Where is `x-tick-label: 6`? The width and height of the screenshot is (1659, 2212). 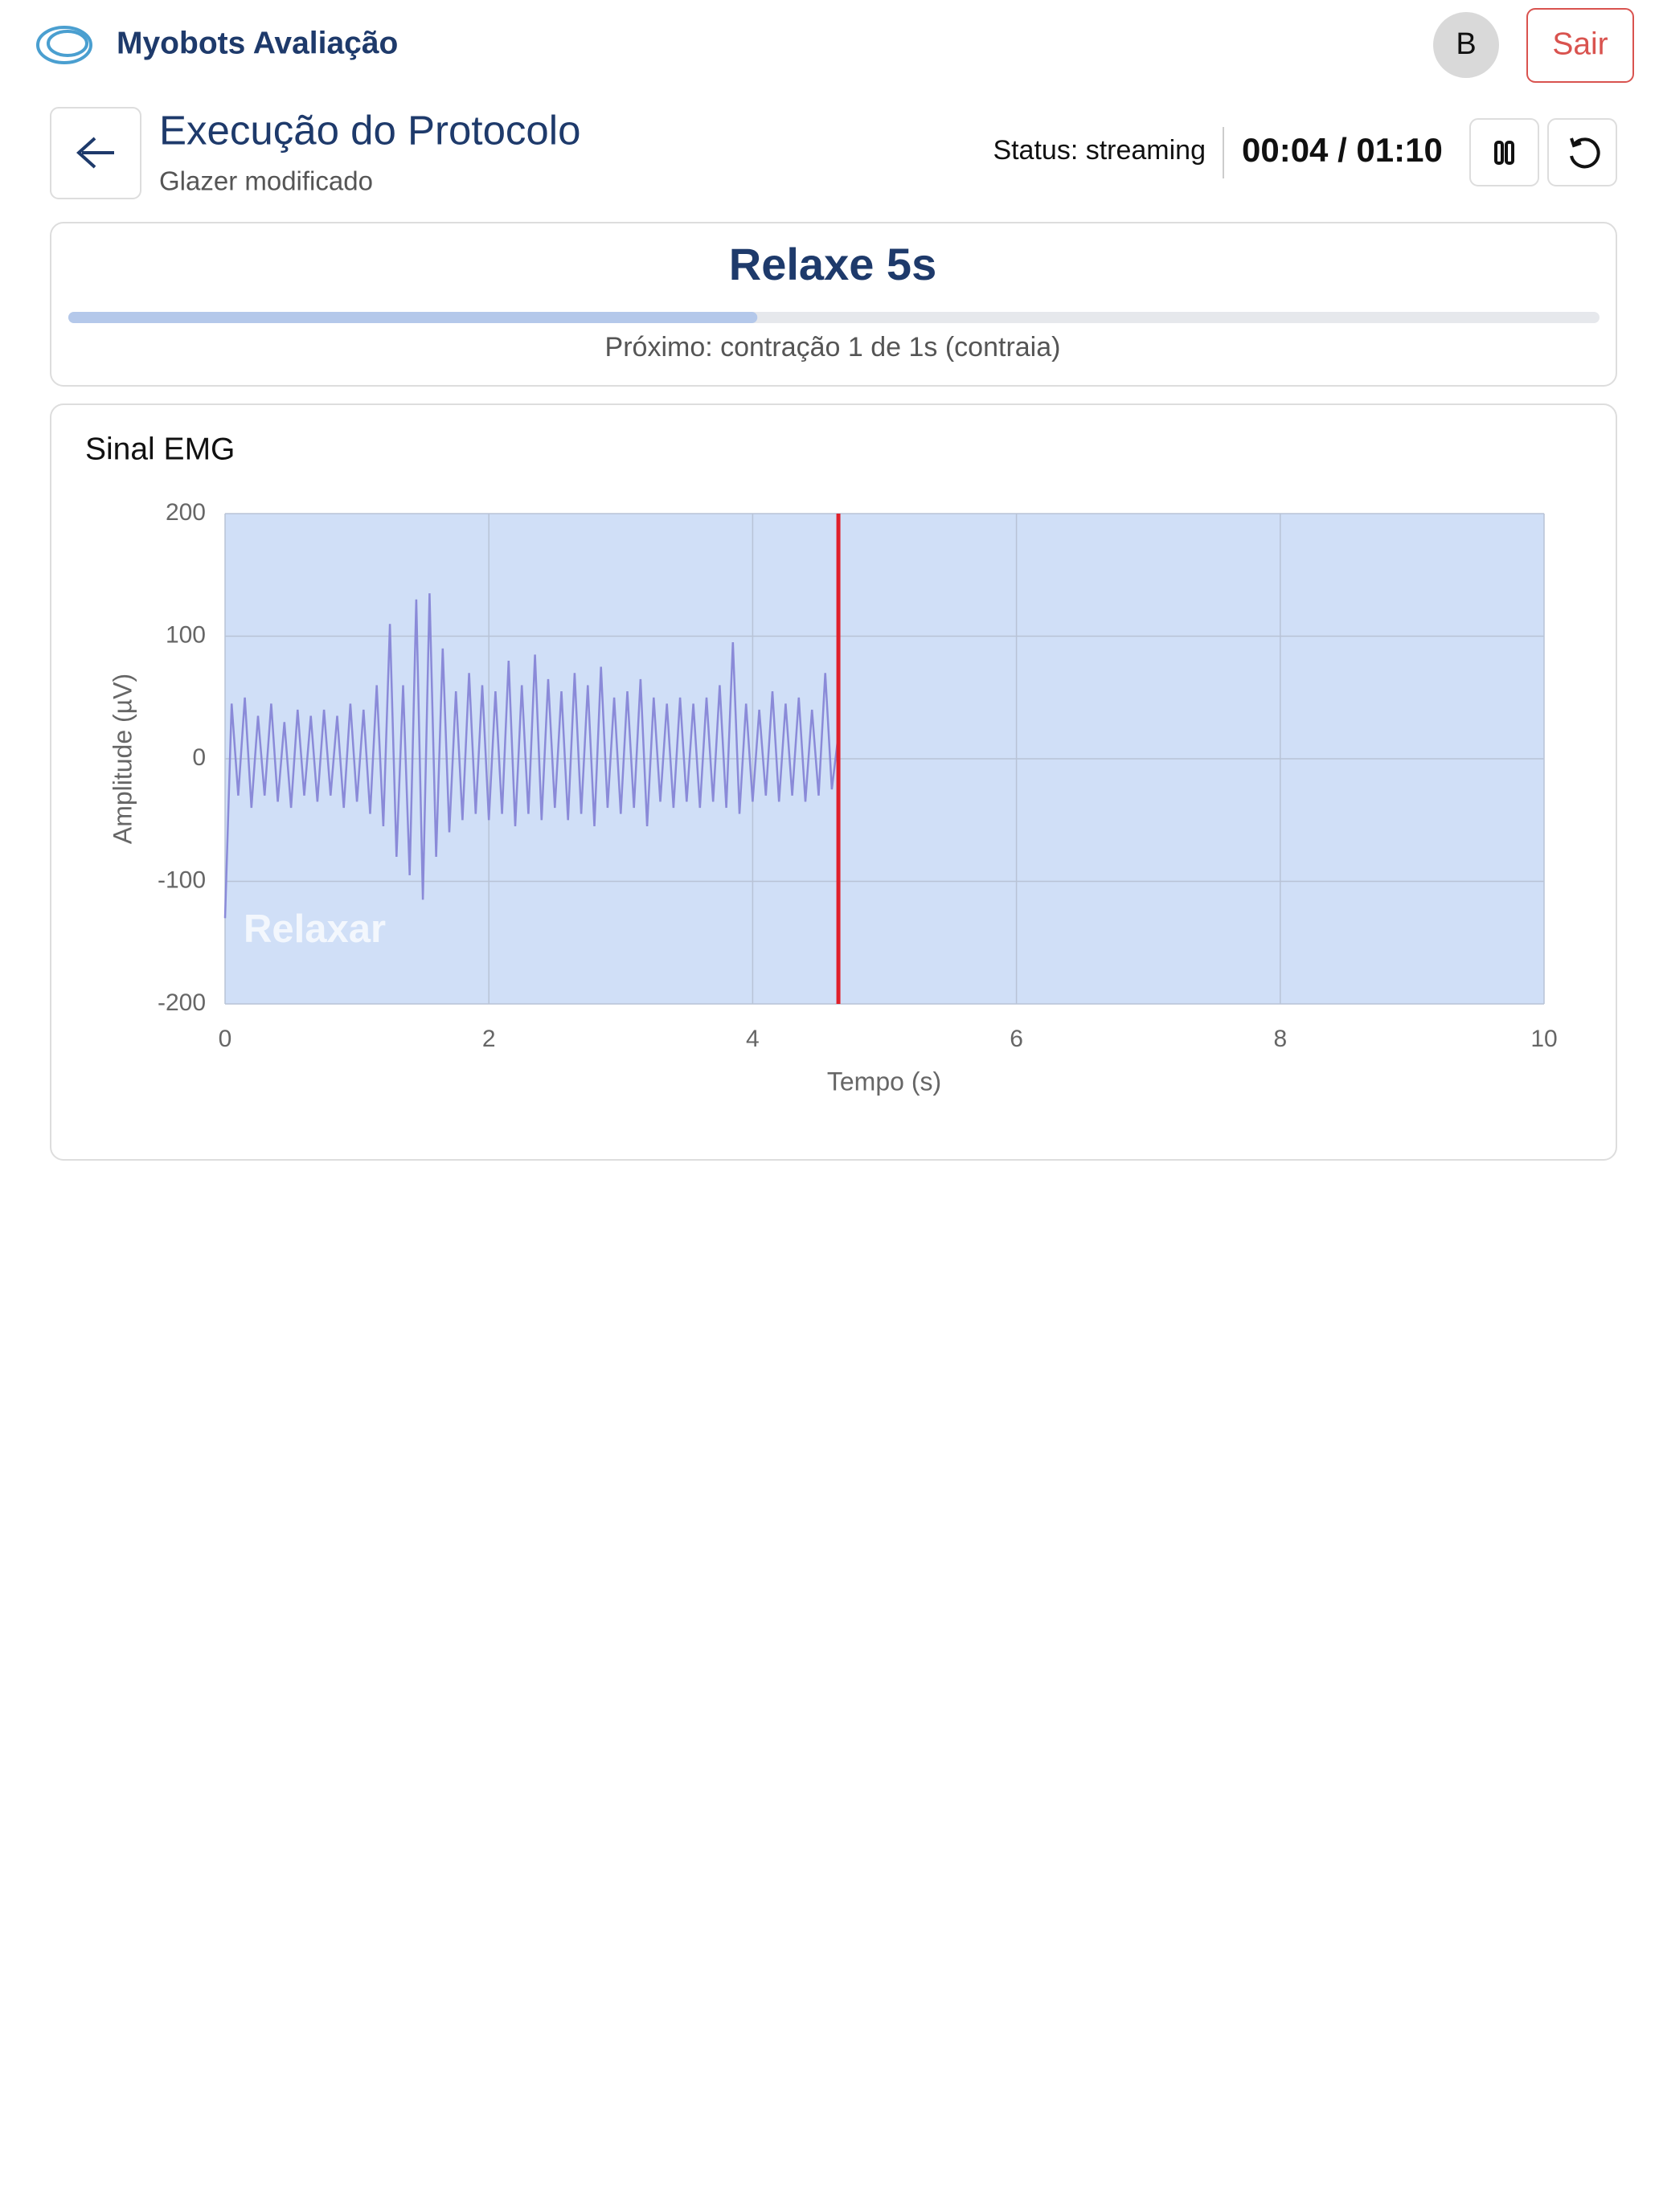 x-tick-label: 6 is located at coordinates (1016, 1039).